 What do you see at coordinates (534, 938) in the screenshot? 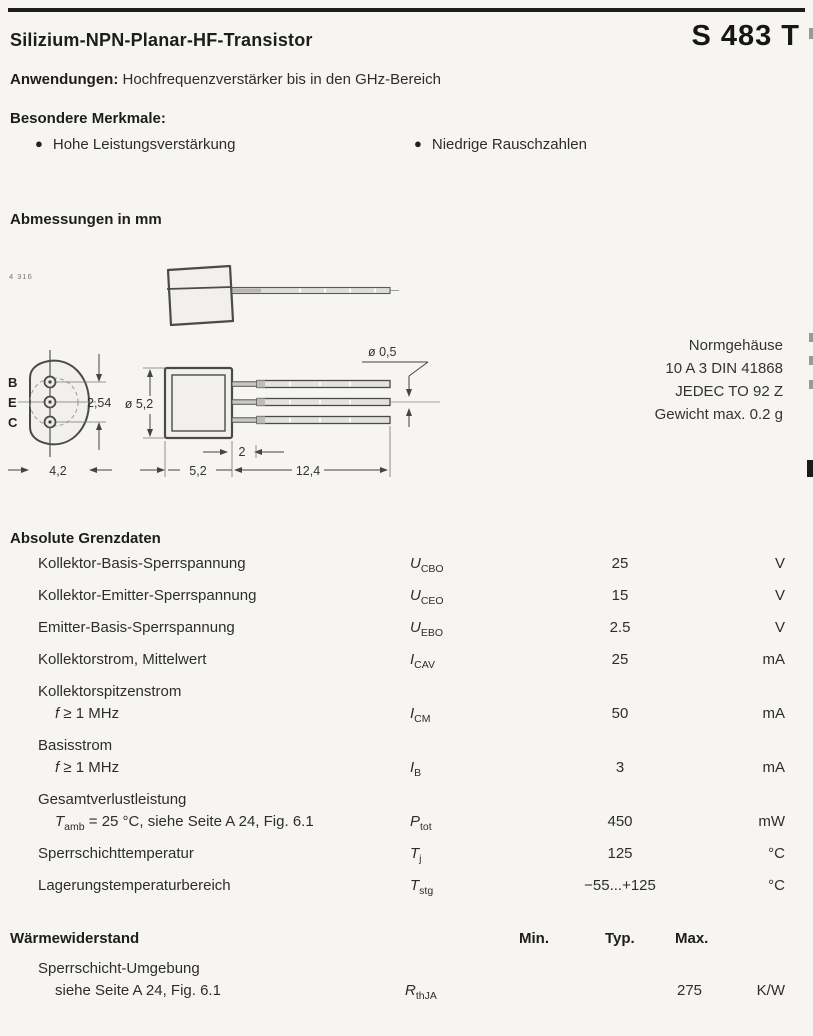
I see `col-min: Min.` at bounding box center [534, 938].